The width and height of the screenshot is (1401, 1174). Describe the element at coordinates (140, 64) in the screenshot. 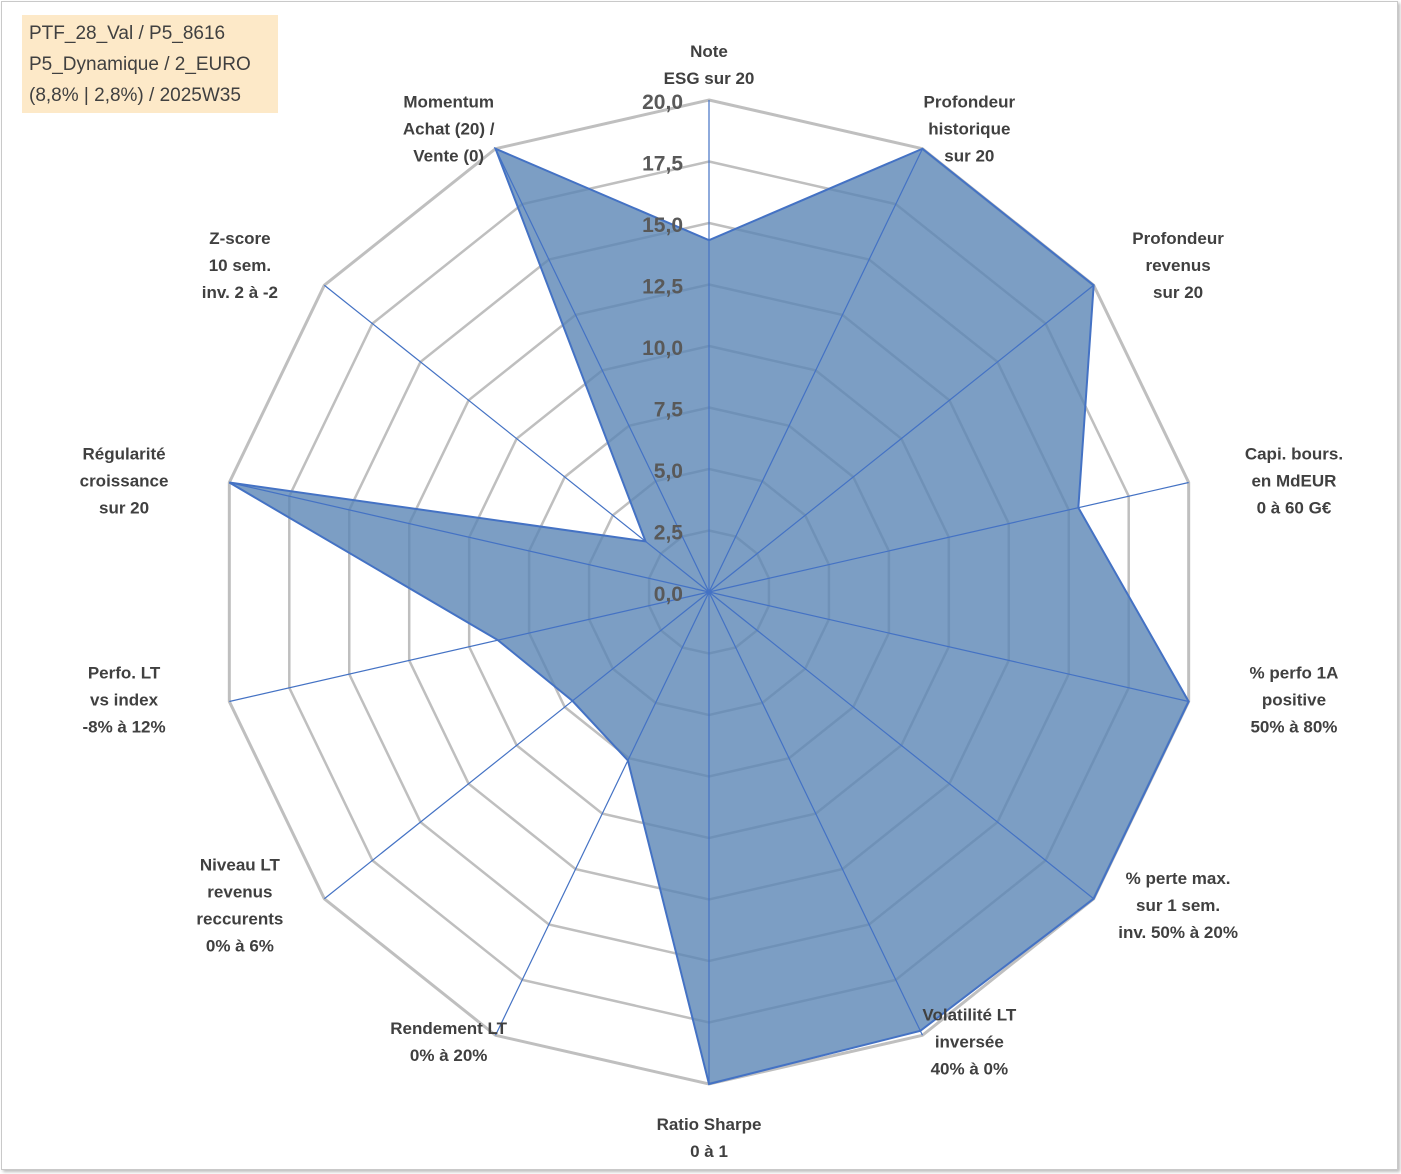

I see `info-line-2: P5_Dynamique / 2_EURO` at that location.